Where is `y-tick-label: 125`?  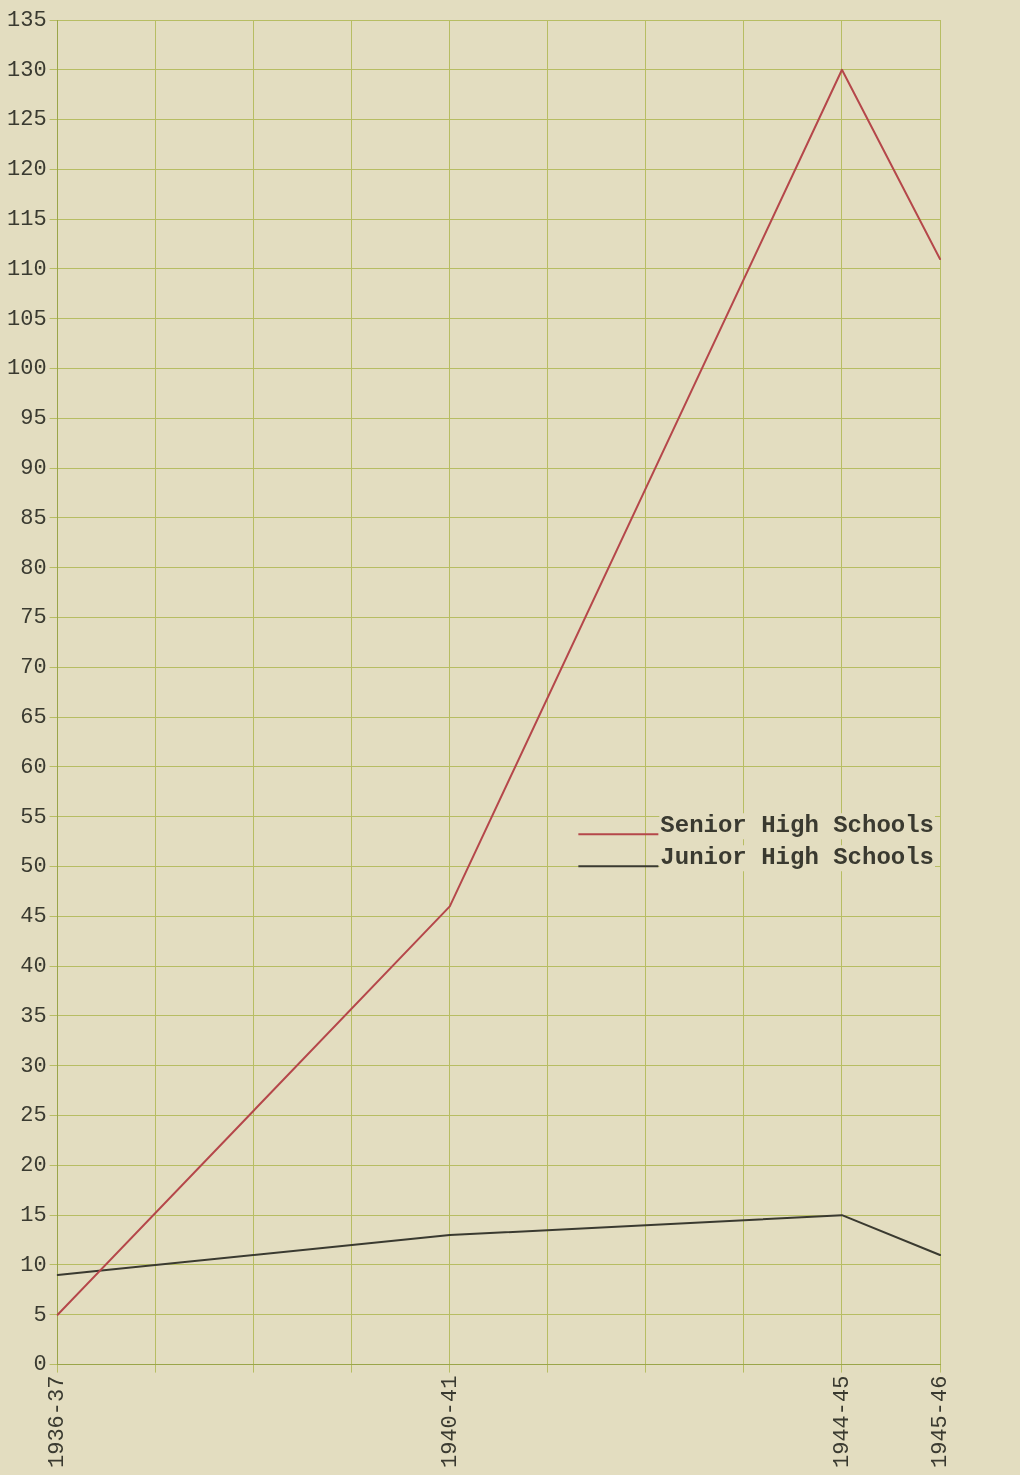
y-tick-label: 125 is located at coordinates (27, 120).